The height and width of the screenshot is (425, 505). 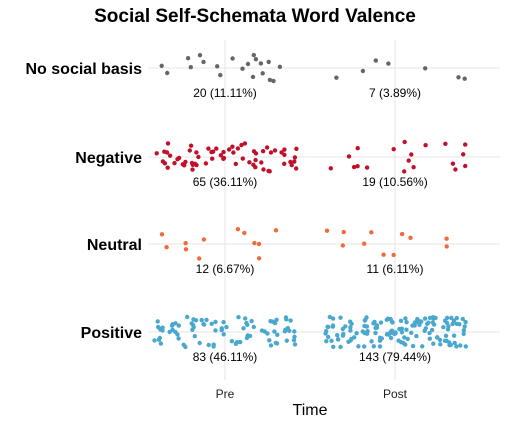 What do you see at coordinates (255, 16) in the screenshot?
I see `chart-title: Social Self-Schemata Word Valence` at bounding box center [255, 16].